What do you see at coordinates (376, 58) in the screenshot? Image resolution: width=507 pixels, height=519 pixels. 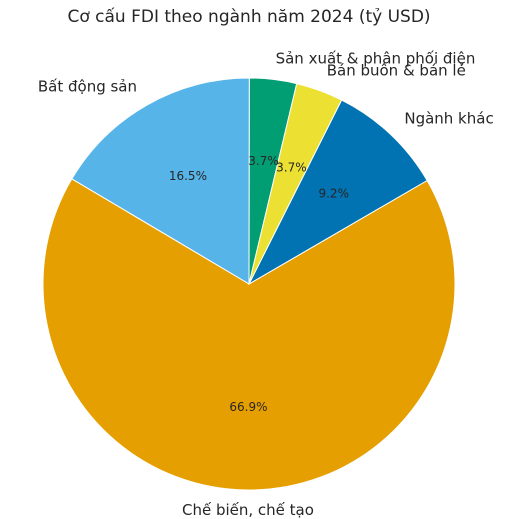 I see `category-label-san-xuat-phan-phoi-dien: Sản xuất & phân phối điện` at bounding box center [376, 58].